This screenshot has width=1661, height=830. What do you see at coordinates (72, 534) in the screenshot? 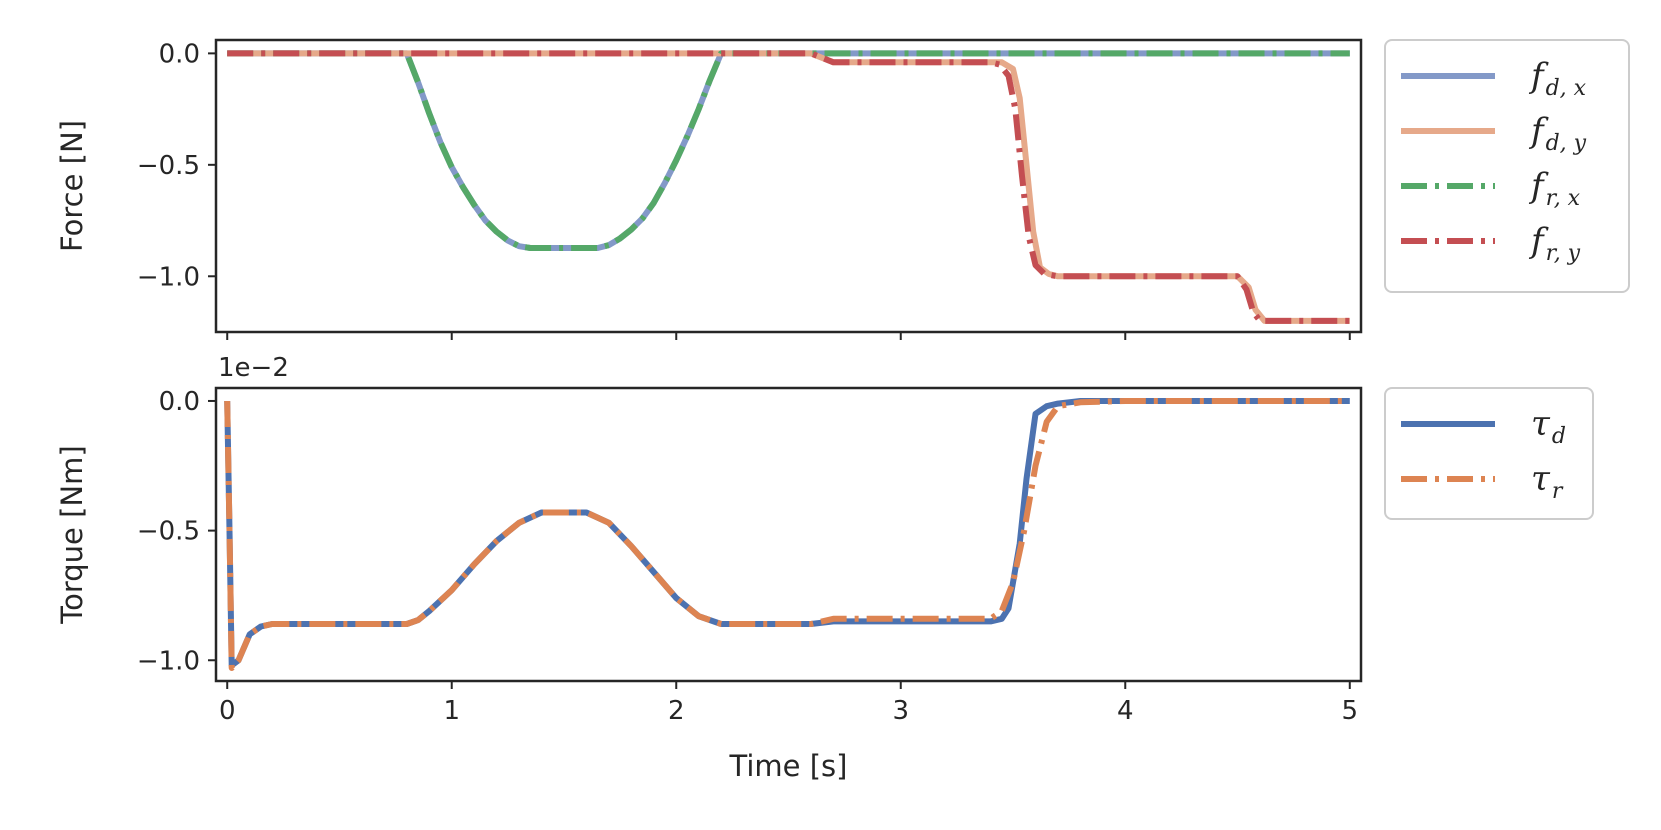
I see `y-axis-label: Torque [Nm]` at bounding box center [72, 534].